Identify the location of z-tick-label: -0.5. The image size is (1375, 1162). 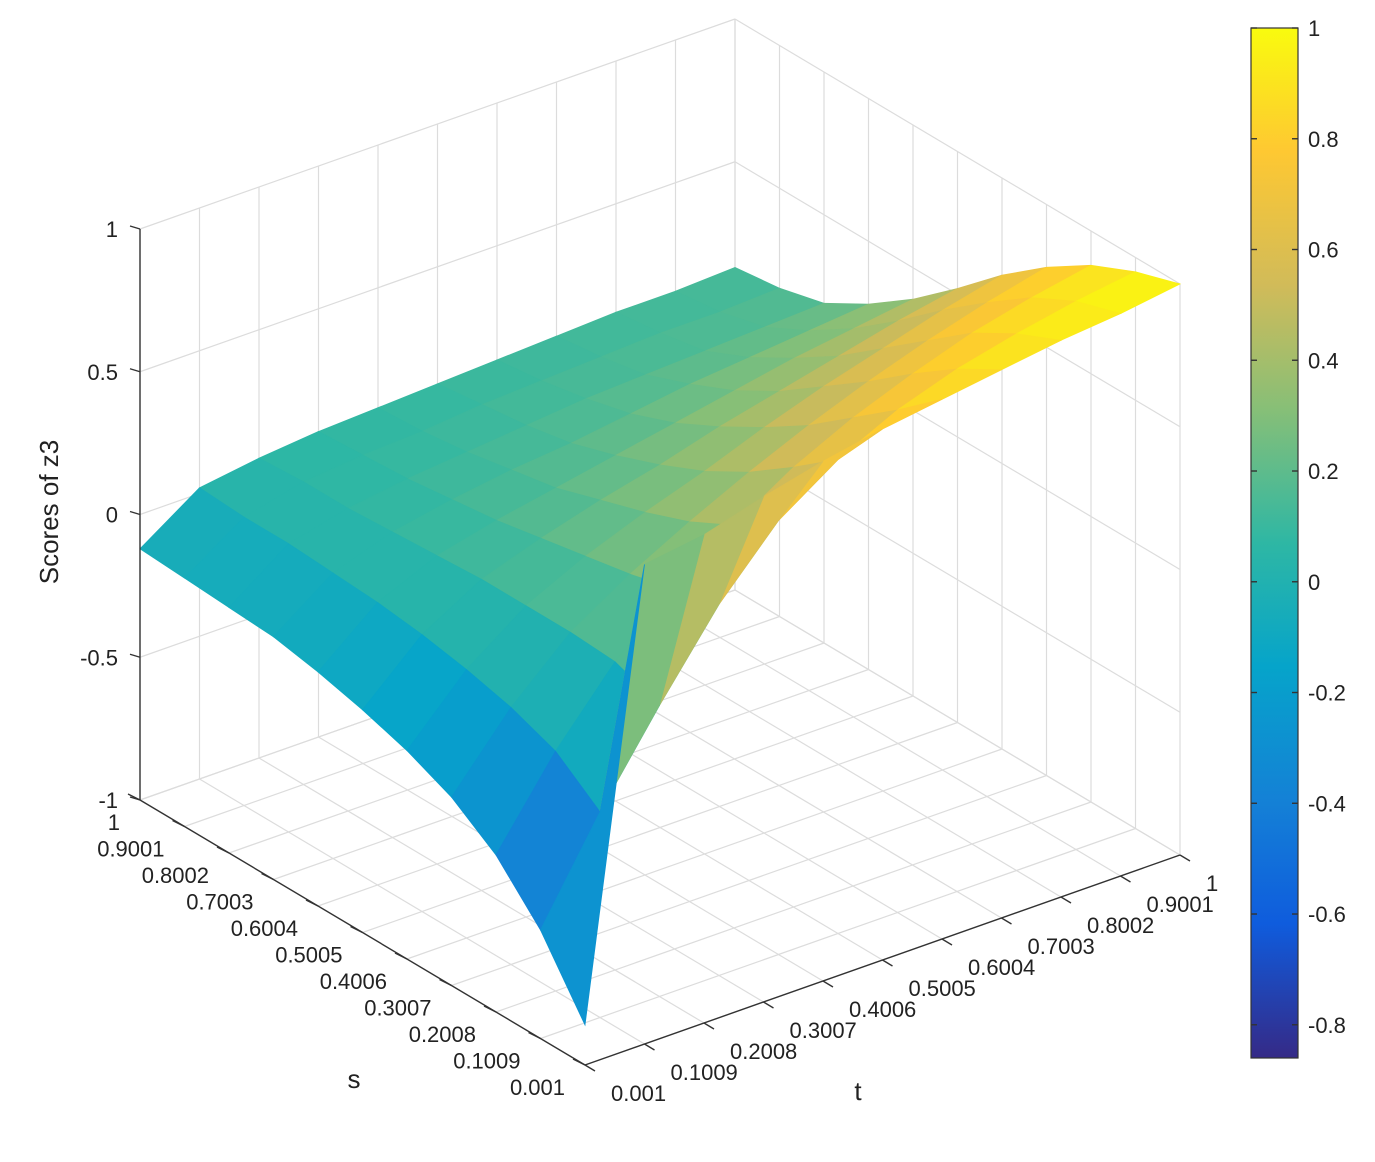
(99, 657).